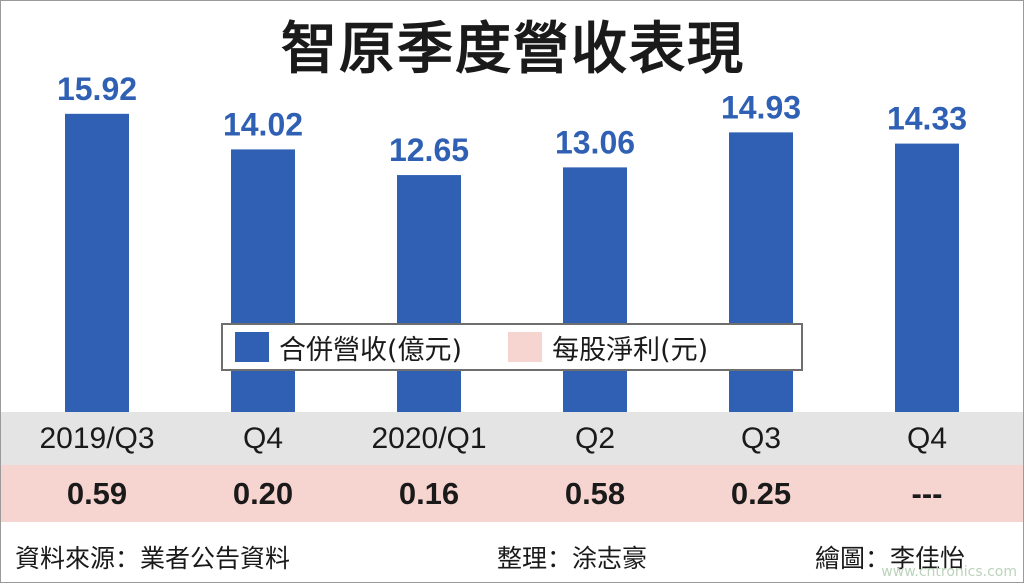 Image resolution: width=1024 pixels, height=583 pixels. Describe the element at coordinates (761, 438) in the screenshot. I see `category-label: Q3` at that location.